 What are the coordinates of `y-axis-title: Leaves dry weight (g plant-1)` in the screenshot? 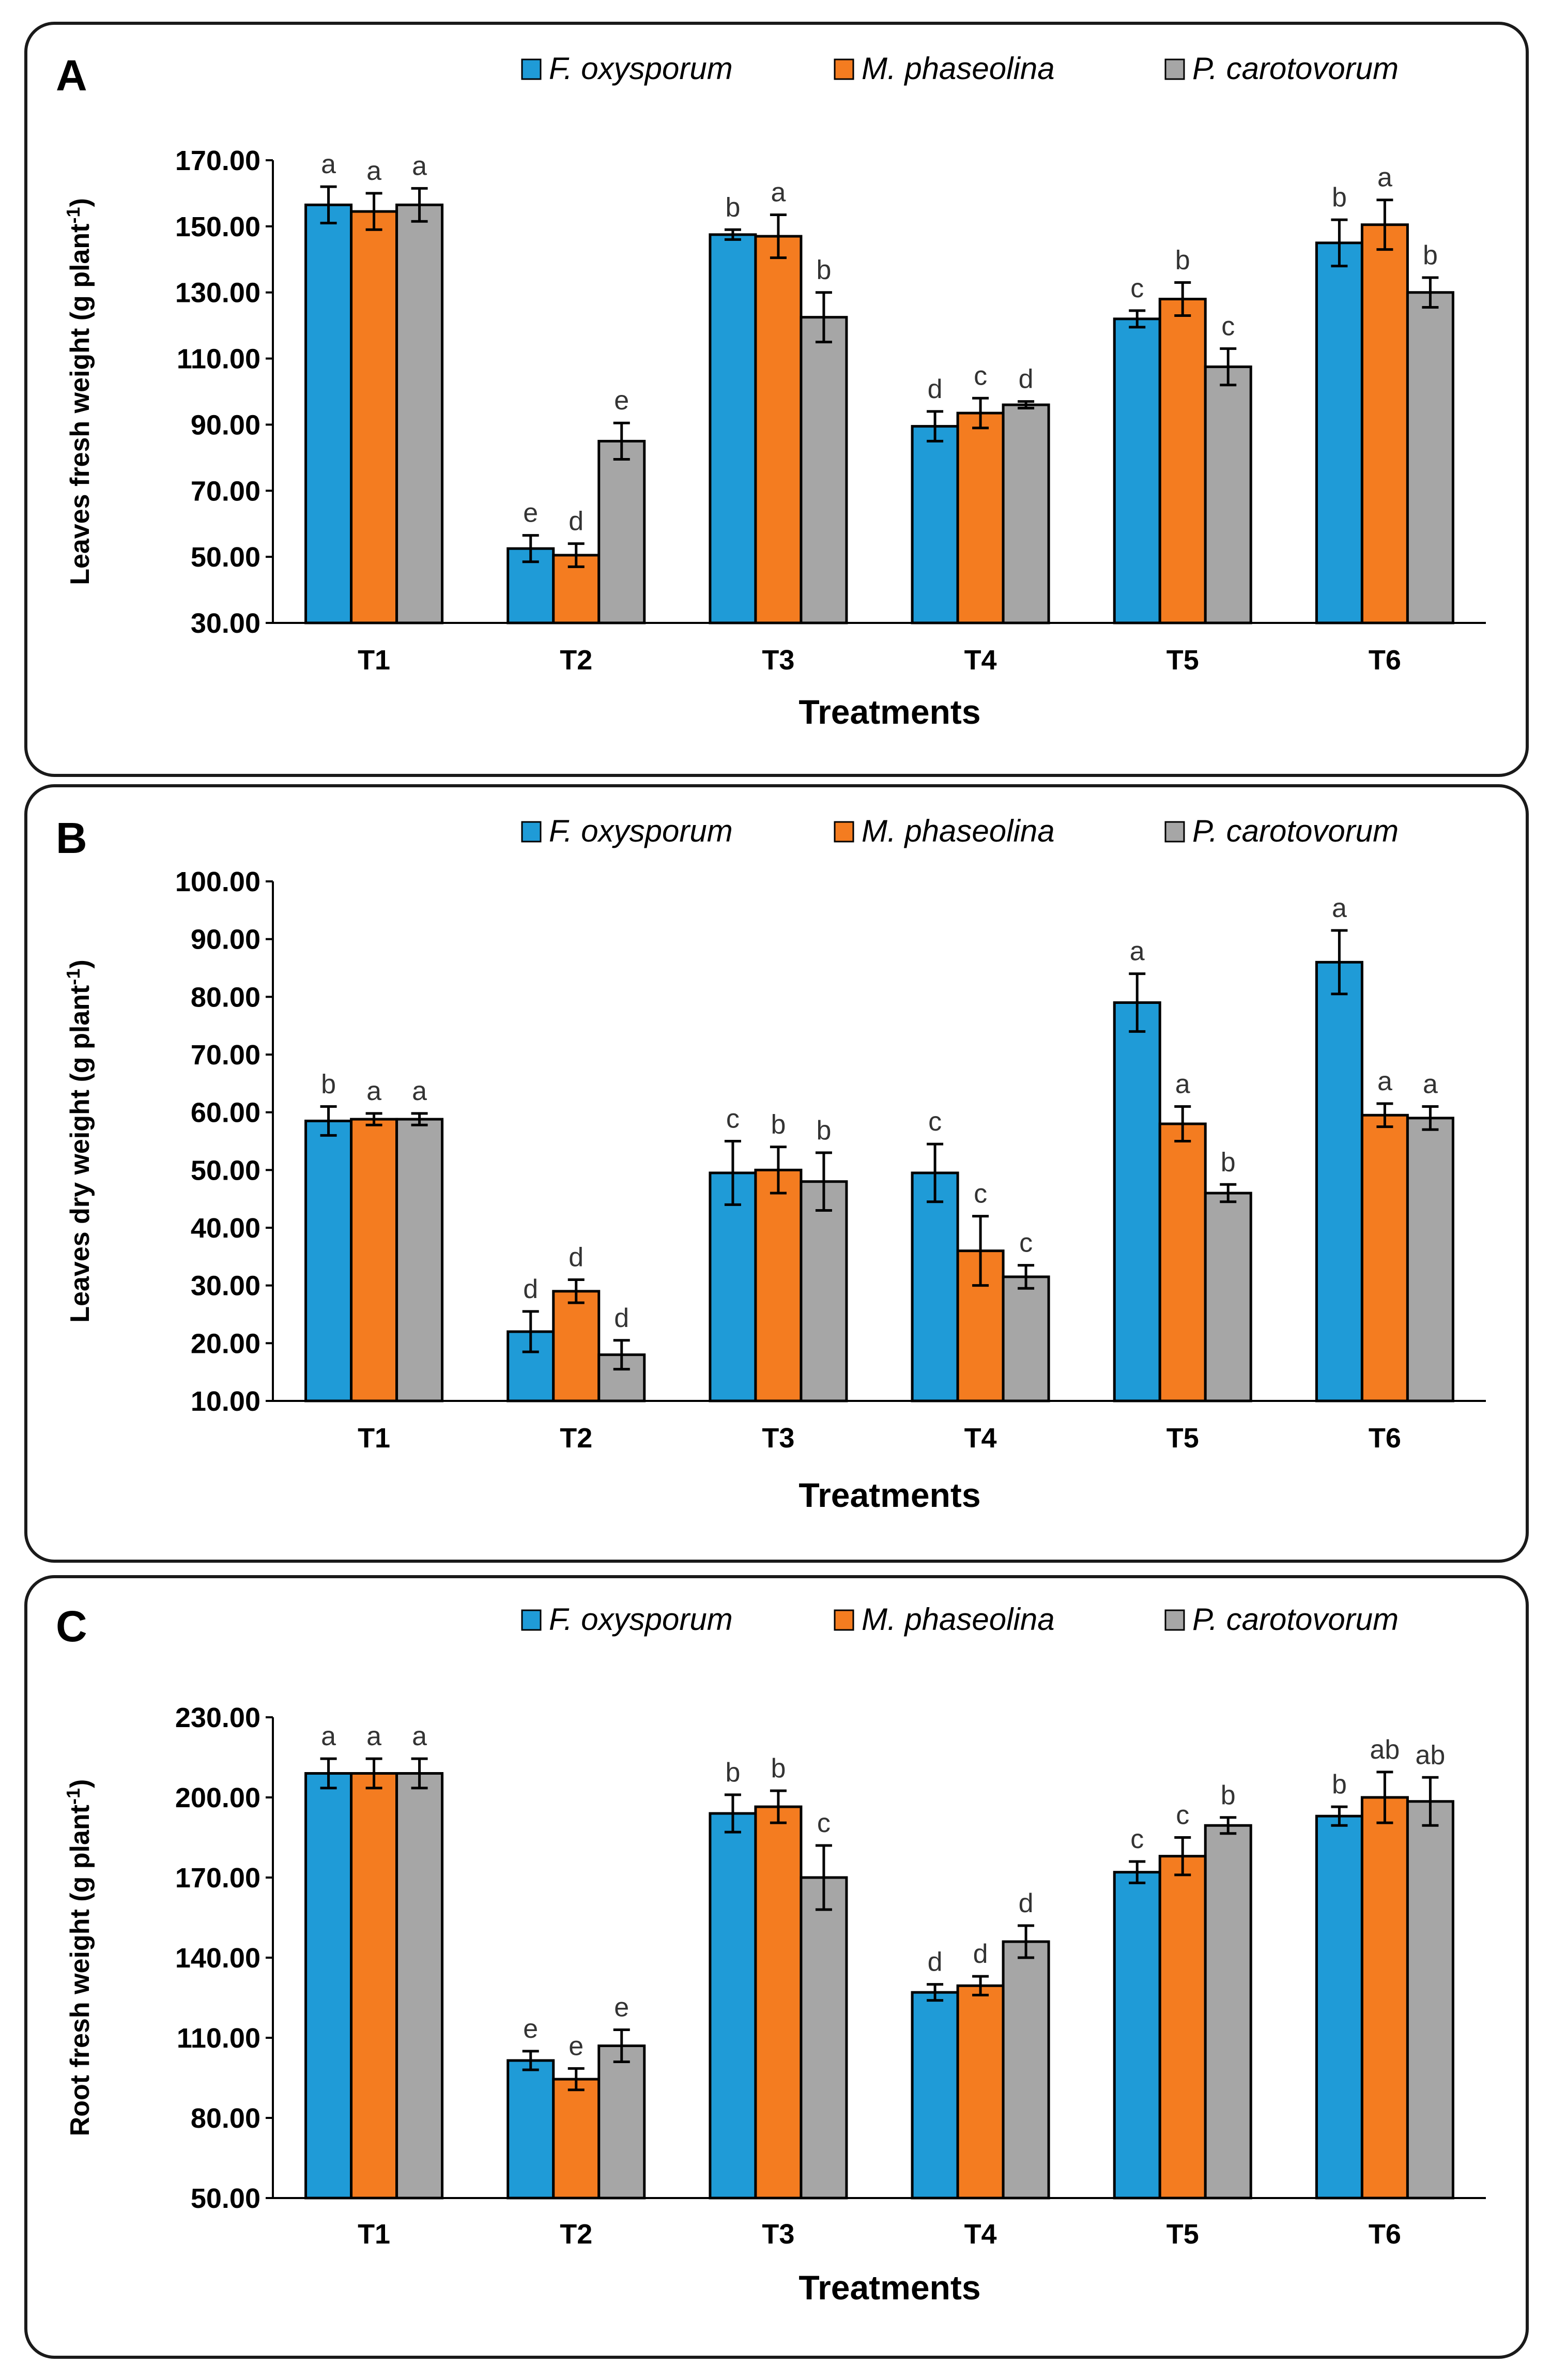 It's located at (79, 1140).